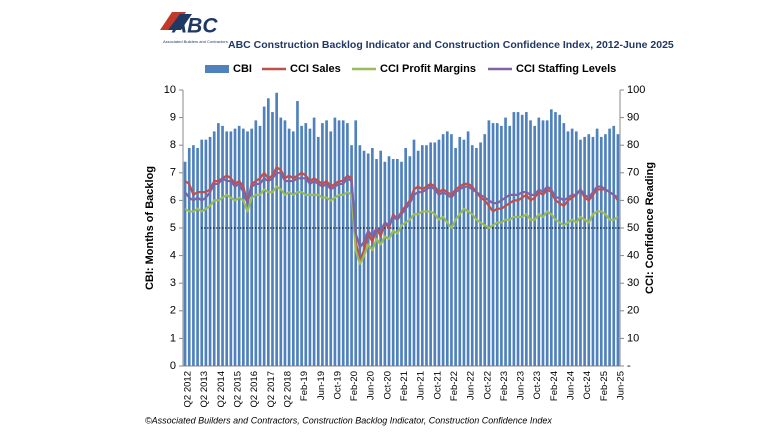  I want to click on x-tick-label: Feb-20, so click(354, 386).